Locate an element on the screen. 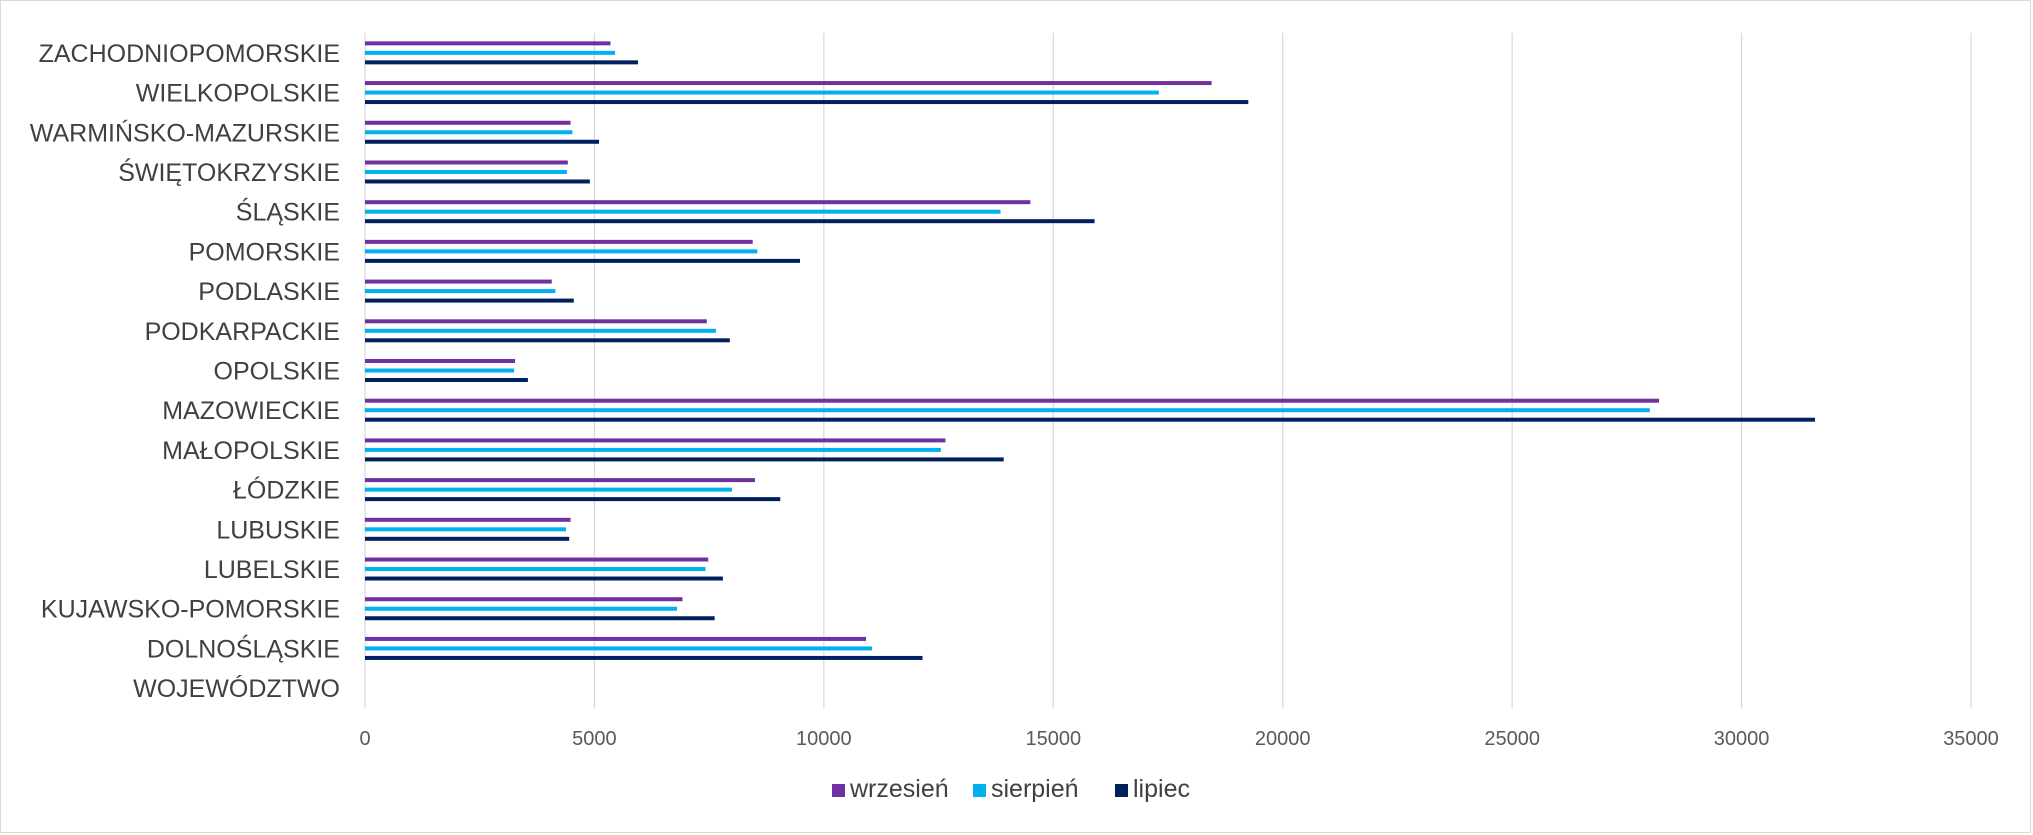 The width and height of the screenshot is (2033, 835). bar-sierpień-kujawsko-pomorskie is located at coordinates (521, 608).